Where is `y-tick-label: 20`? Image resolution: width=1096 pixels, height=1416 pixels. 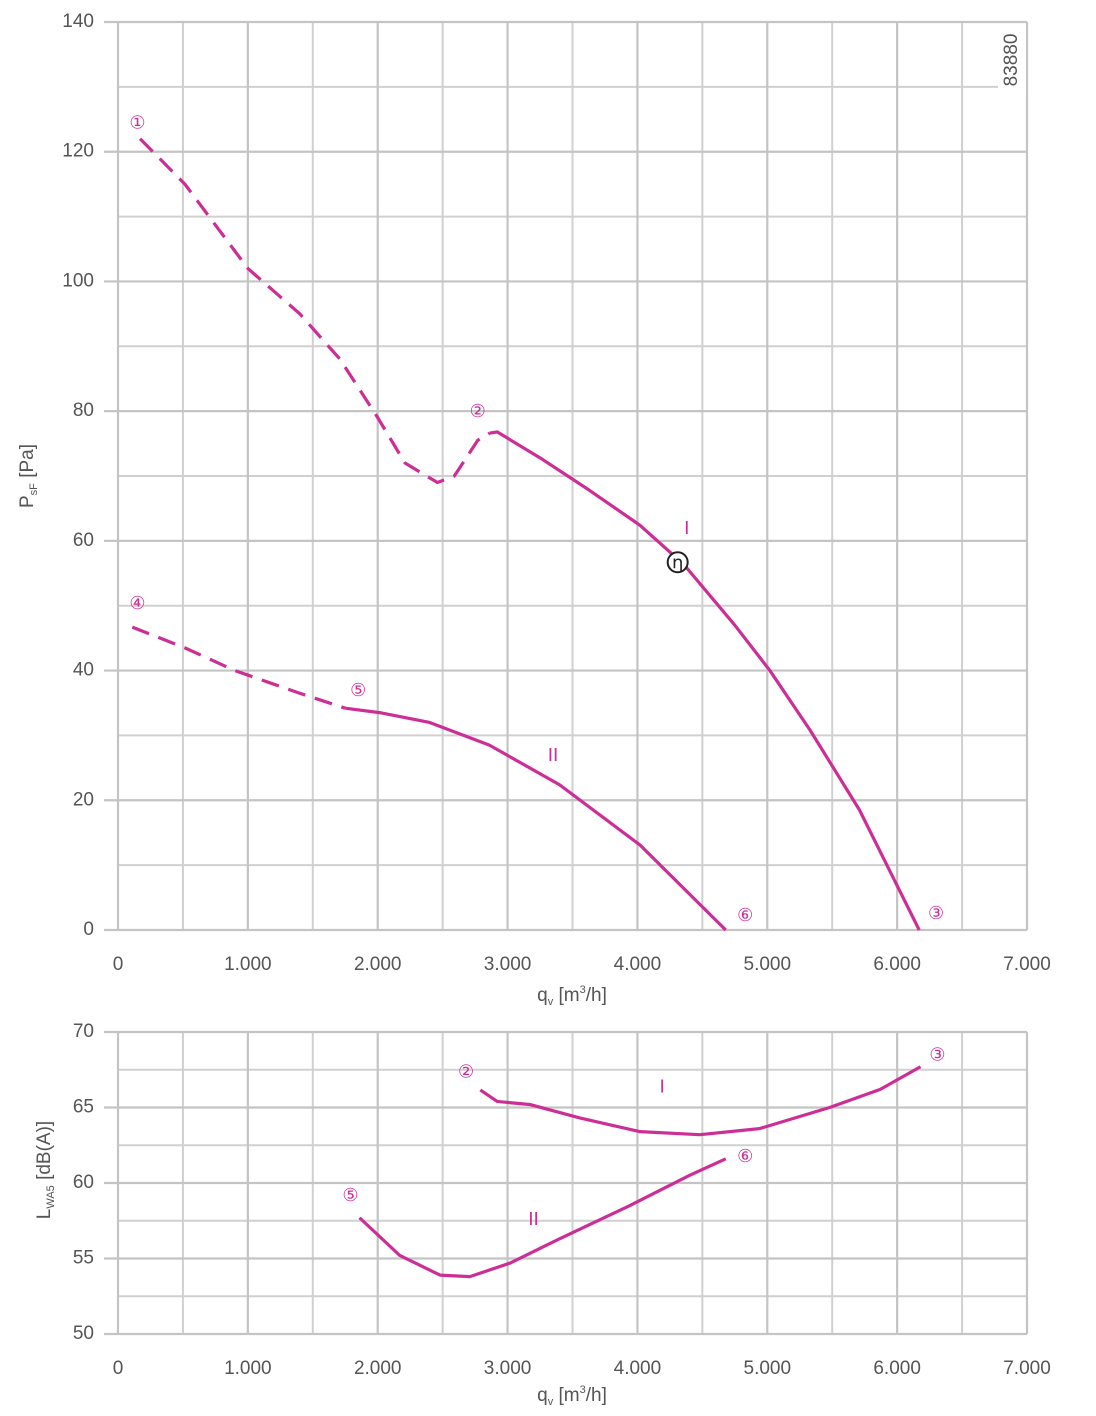 y-tick-label: 20 is located at coordinates (83, 799).